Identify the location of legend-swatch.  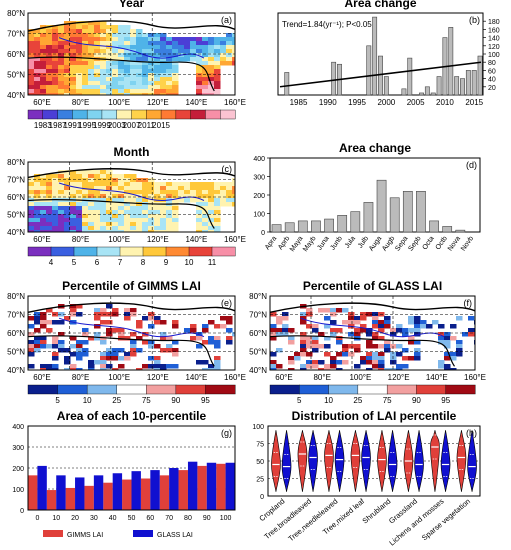
(53, 533).